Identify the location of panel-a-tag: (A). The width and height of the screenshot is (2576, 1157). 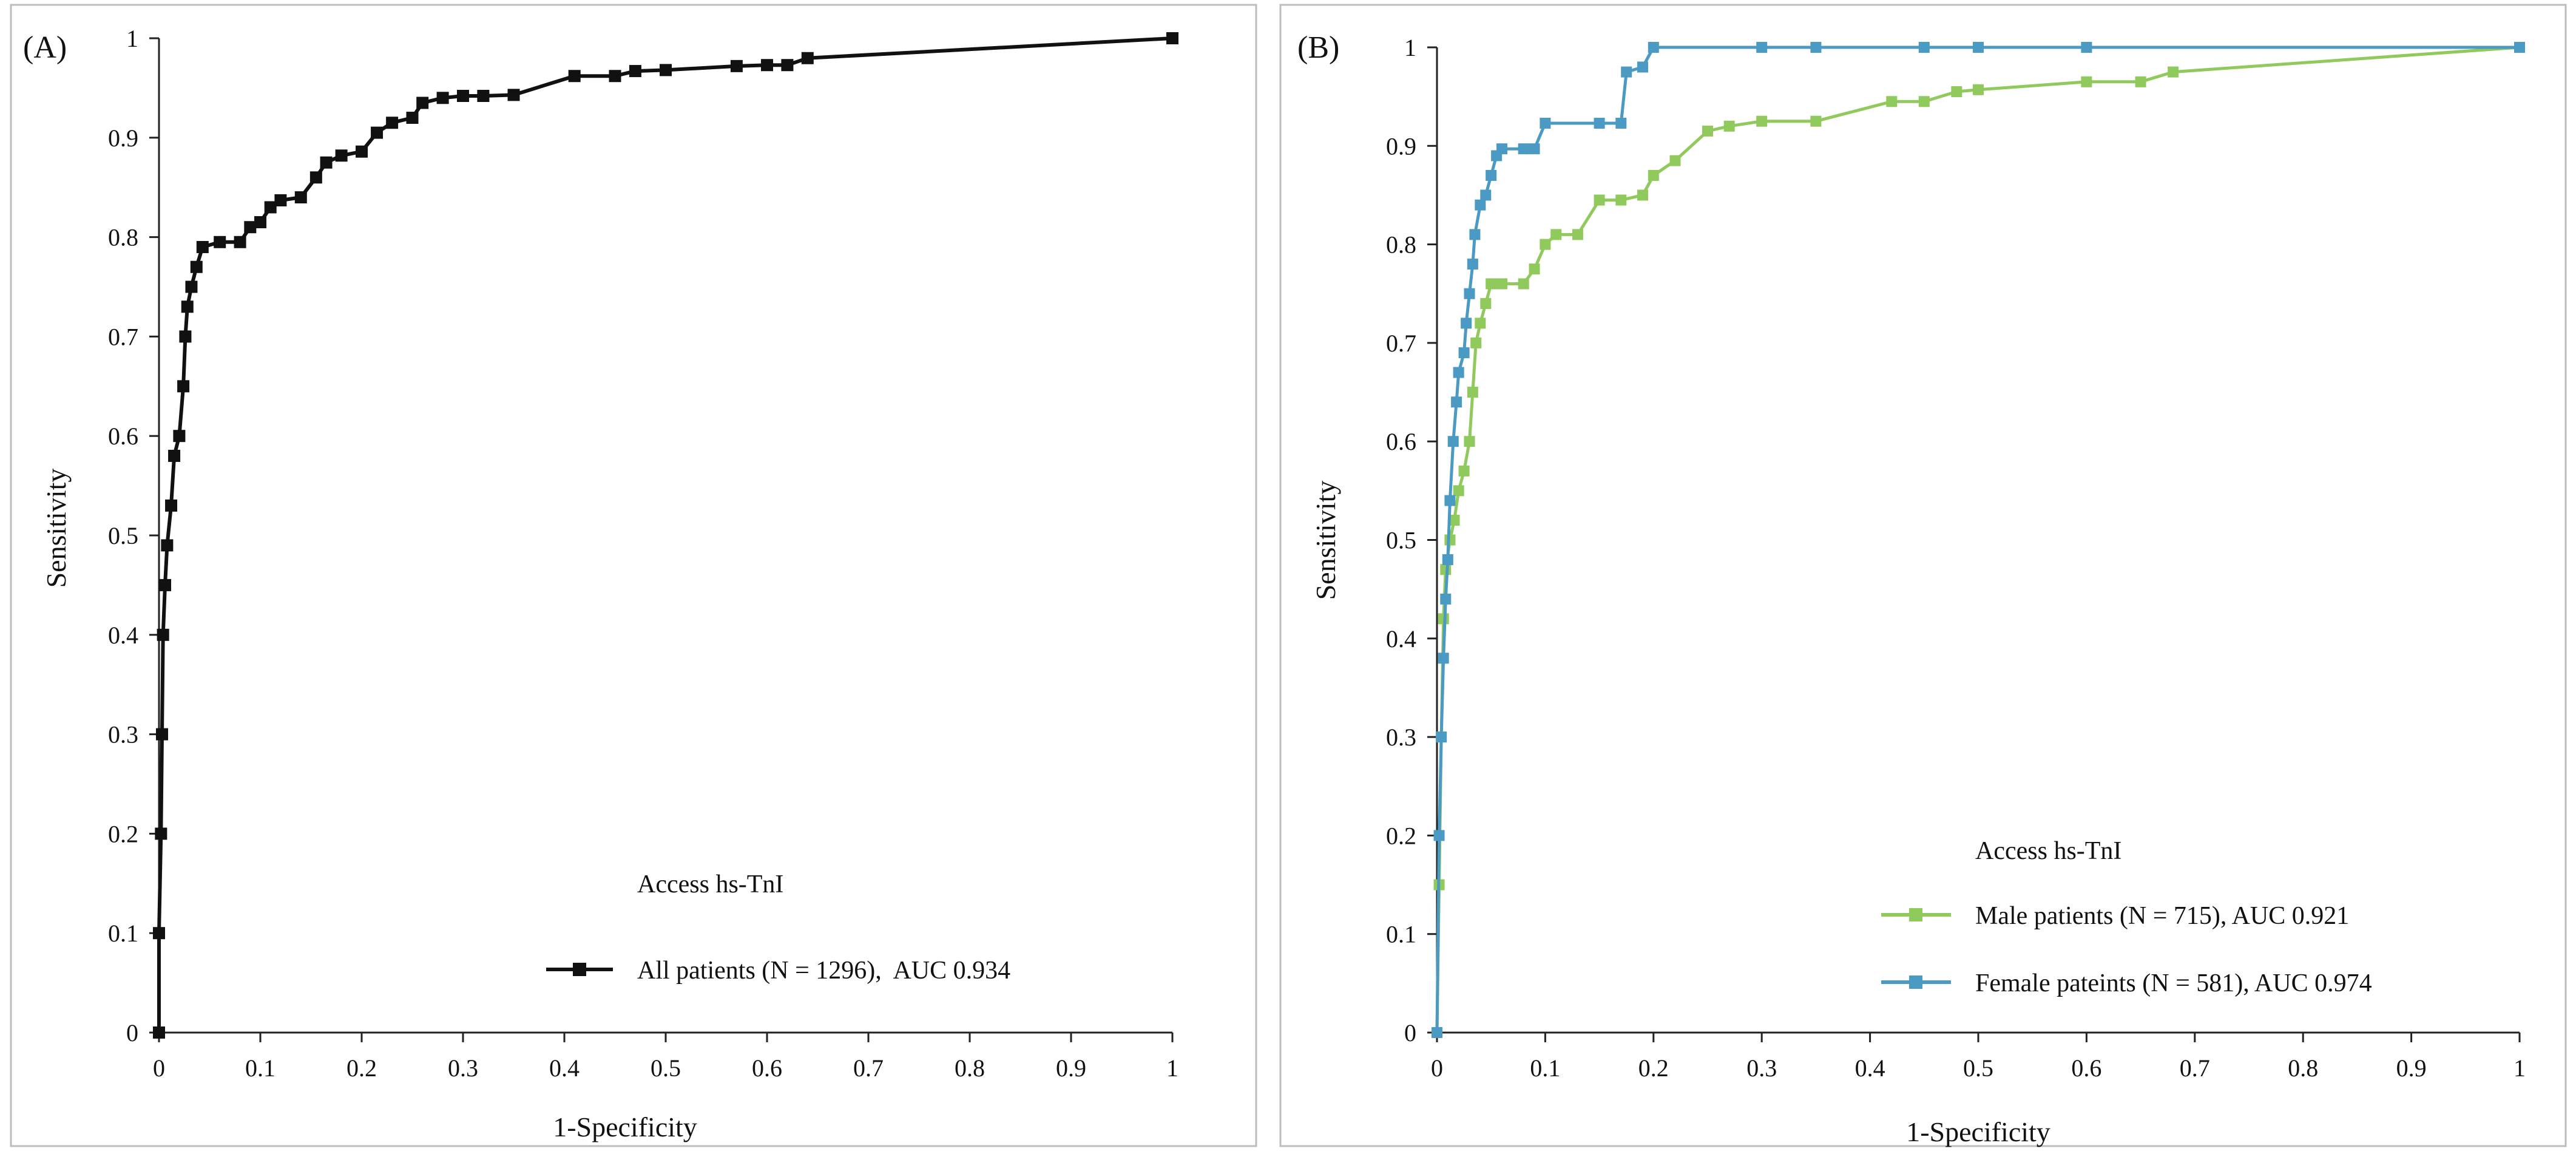
(45, 48).